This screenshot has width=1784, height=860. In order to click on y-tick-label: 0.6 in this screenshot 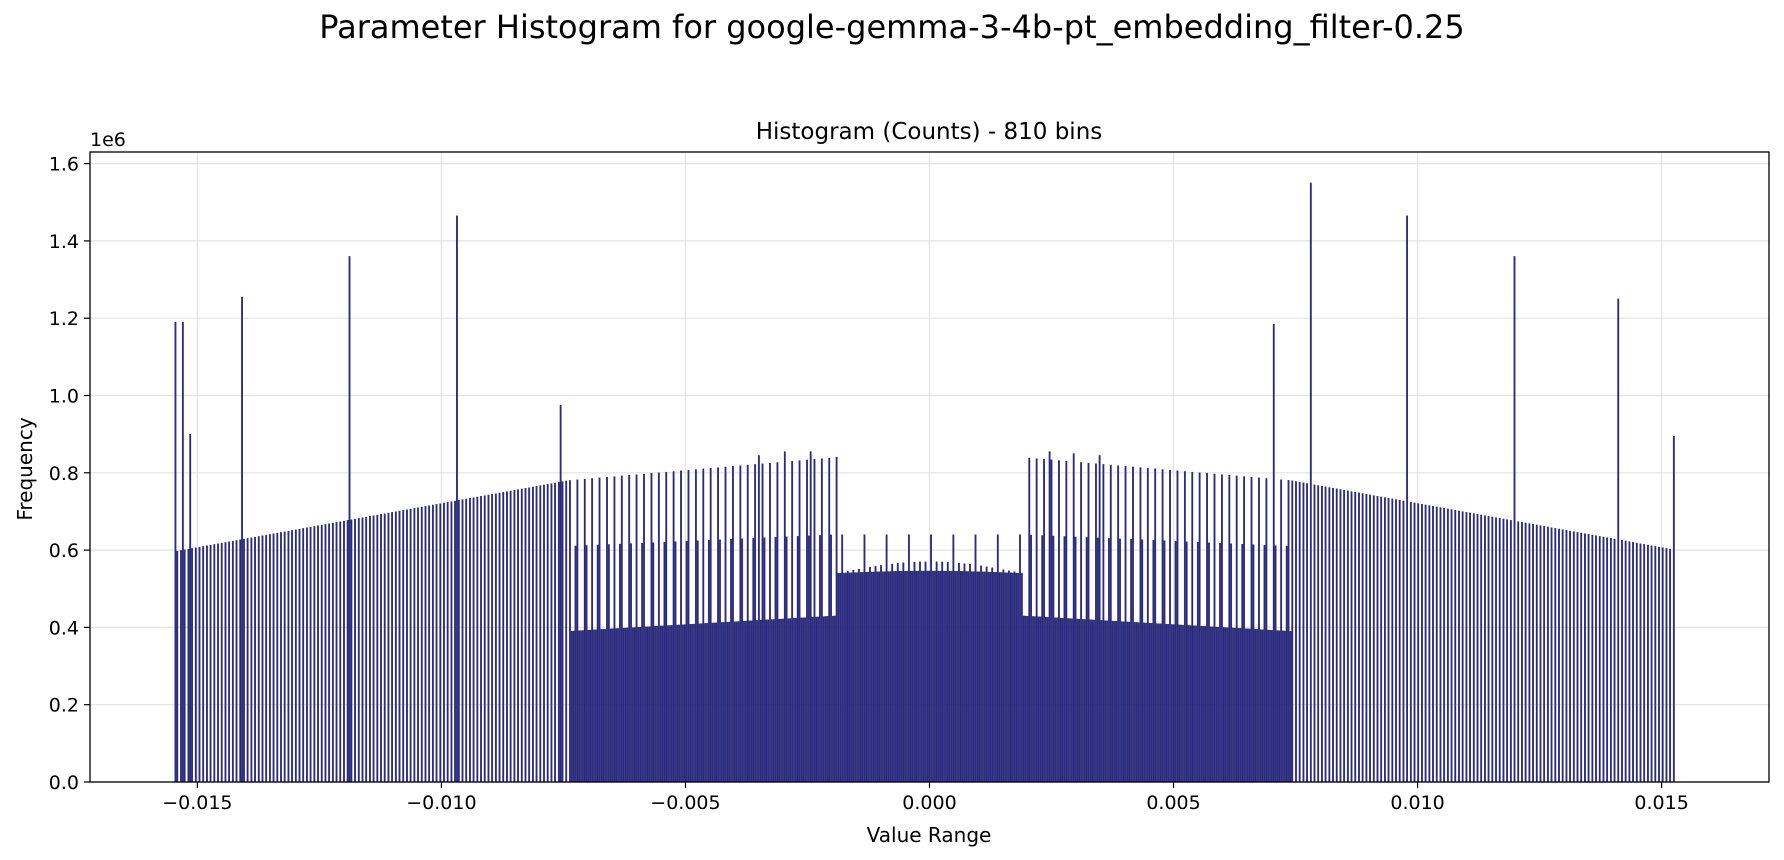, I will do `click(64, 551)`.